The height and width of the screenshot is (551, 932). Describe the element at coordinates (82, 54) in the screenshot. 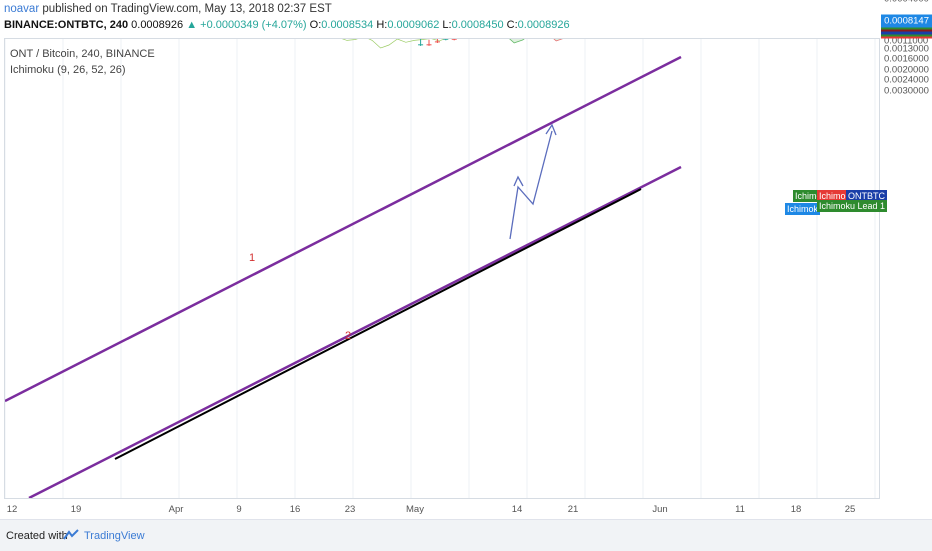

I see `legend-title: ONT / Bitcoin, 240, BINANCE` at that location.